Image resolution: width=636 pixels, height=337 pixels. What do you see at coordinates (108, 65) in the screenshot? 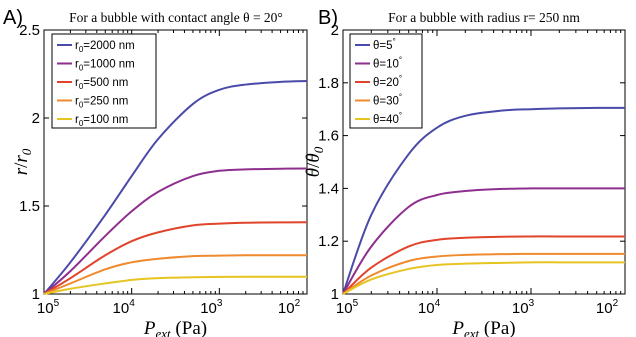
I see `legend-name-rest: =1000 nm` at bounding box center [108, 65].